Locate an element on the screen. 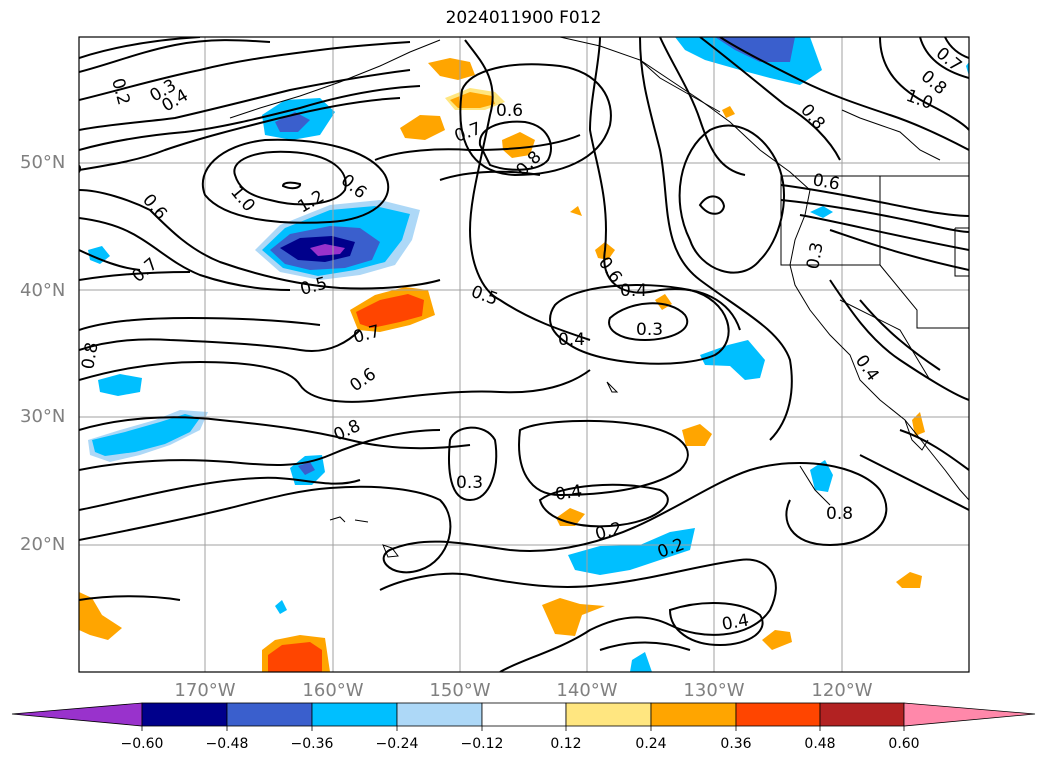  lon-label-170w: 170°W is located at coordinates (205, 690).